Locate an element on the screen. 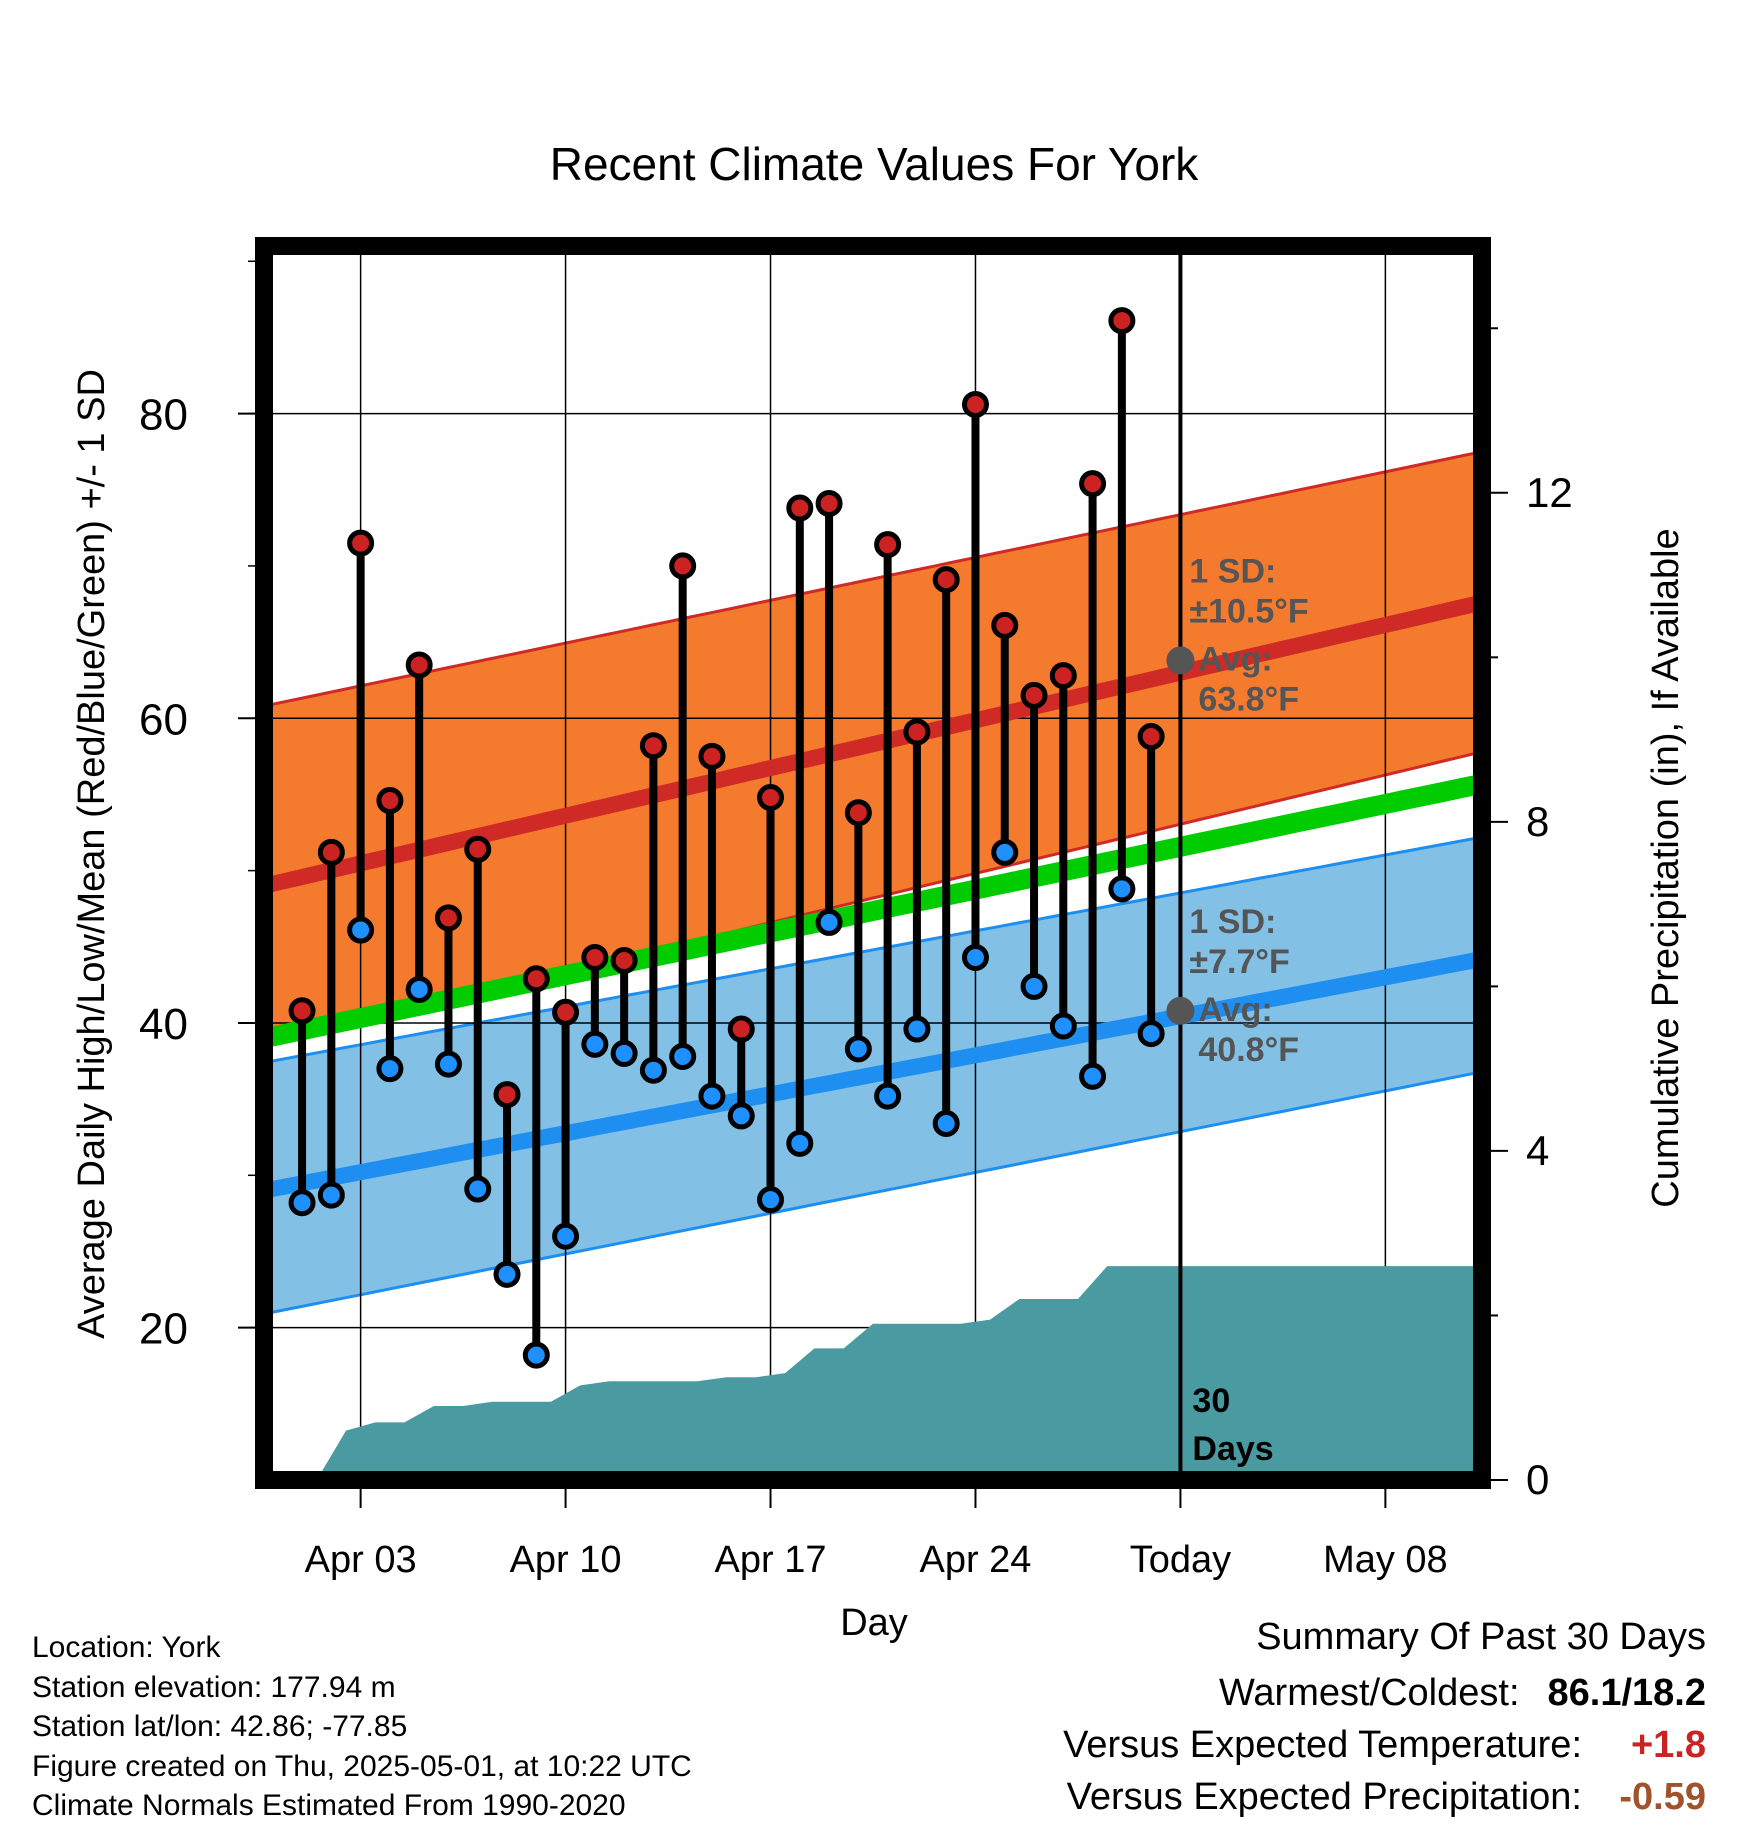 The image size is (1748, 1828). normal-mean-line is located at coordinates (873, 911).